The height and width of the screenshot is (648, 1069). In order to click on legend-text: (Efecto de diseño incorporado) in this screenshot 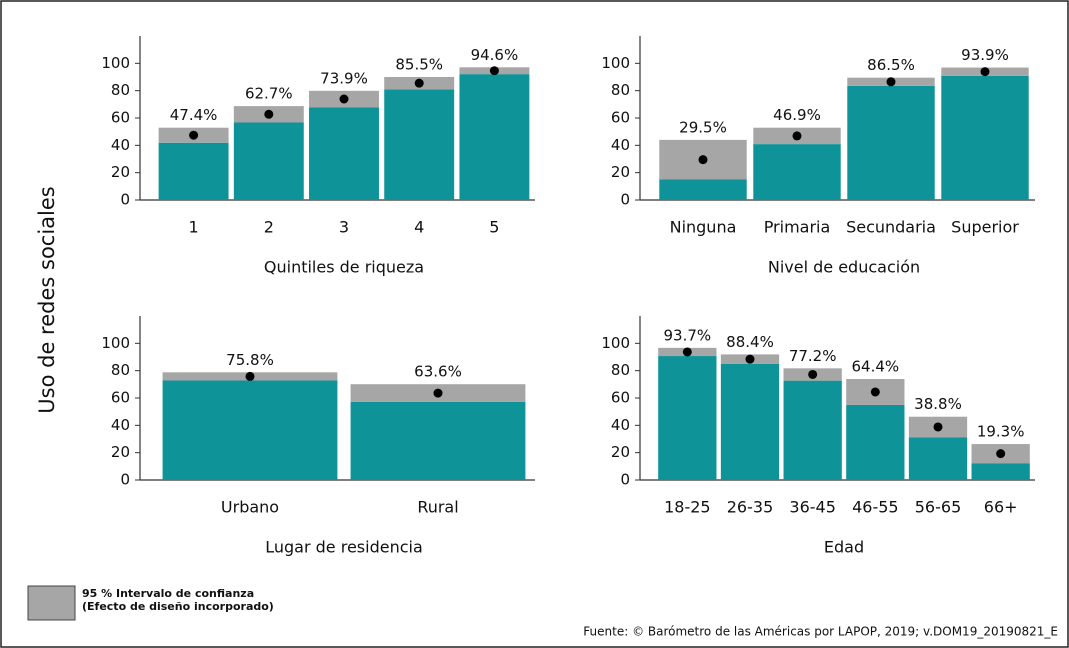, I will do `click(178, 606)`.